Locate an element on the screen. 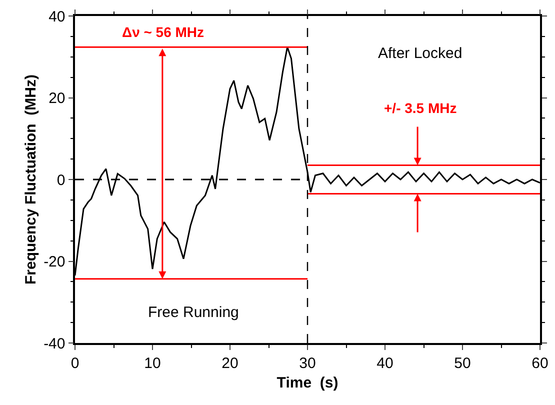 This screenshot has height=405, width=555. y-tick-label: 20 is located at coordinates (57, 98).